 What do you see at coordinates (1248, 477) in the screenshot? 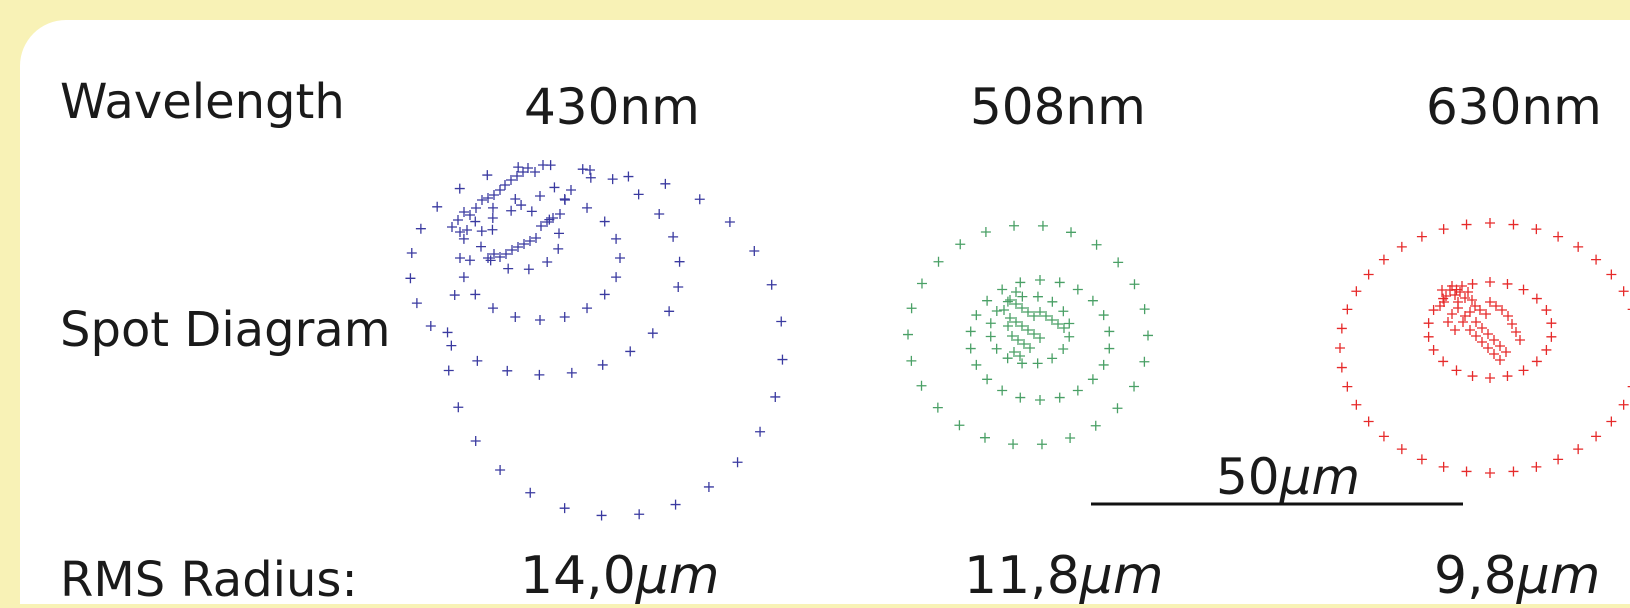
I see `scale-bar-value: 50` at bounding box center [1248, 477].